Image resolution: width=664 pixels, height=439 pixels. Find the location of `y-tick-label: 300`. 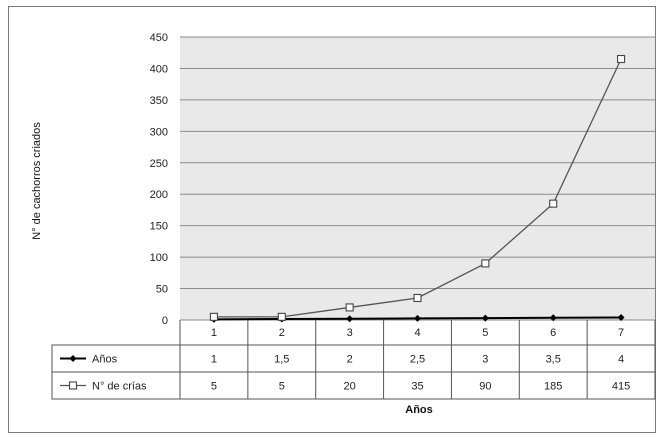

y-tick-label: 300 is located at coordinates (159, 132).